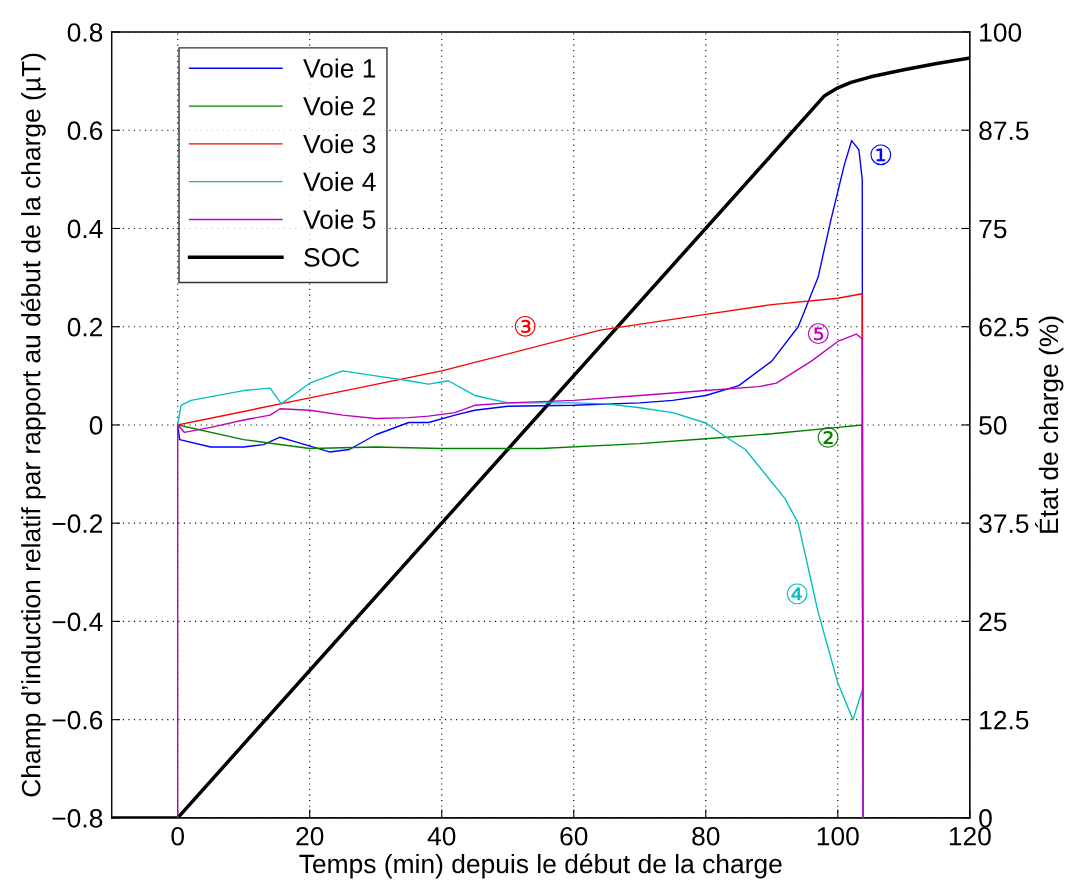 This screenshot has width=1074, height=889. Describe the element at coordinates (993, 622) in the screenshot. I see `y2-tick-label: 25` at that location.